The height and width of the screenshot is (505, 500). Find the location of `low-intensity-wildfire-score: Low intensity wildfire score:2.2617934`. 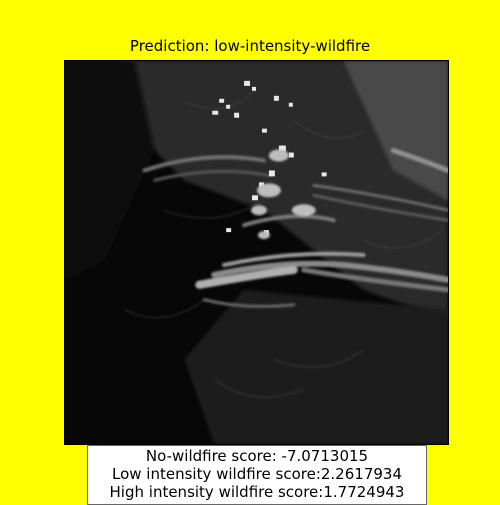

low-intensity-wildfire-score: Low intensity wildfire score:2.2617934 is located at coordinates (257, 474).